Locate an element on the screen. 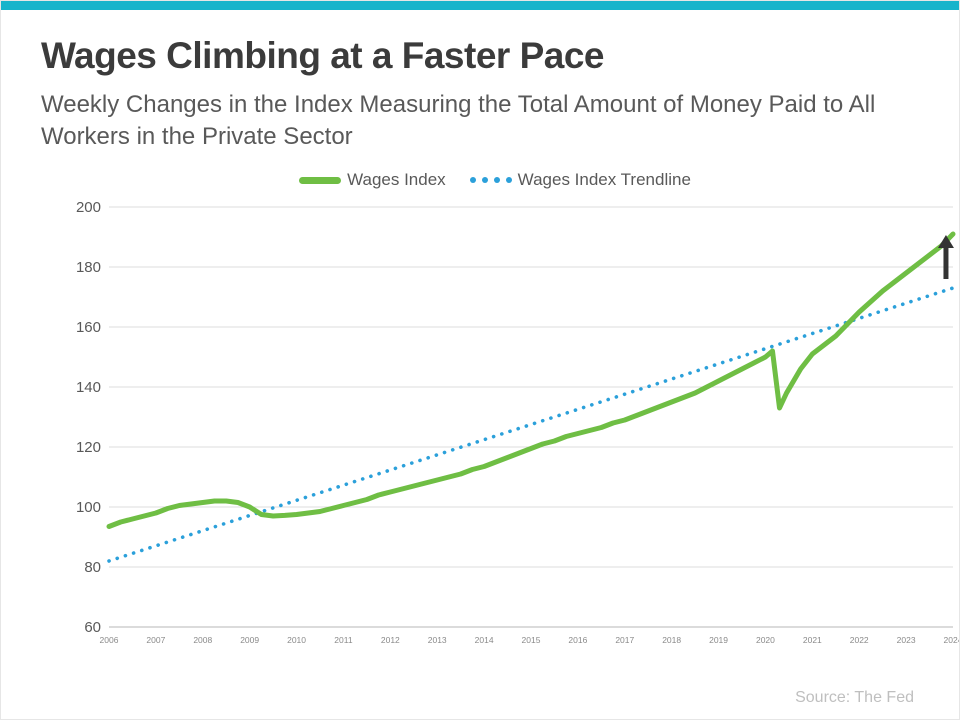 This screenshot has width=960, height=720. legend-label-trendline: Wages Index Trendline is located at coordinates (604, 180).